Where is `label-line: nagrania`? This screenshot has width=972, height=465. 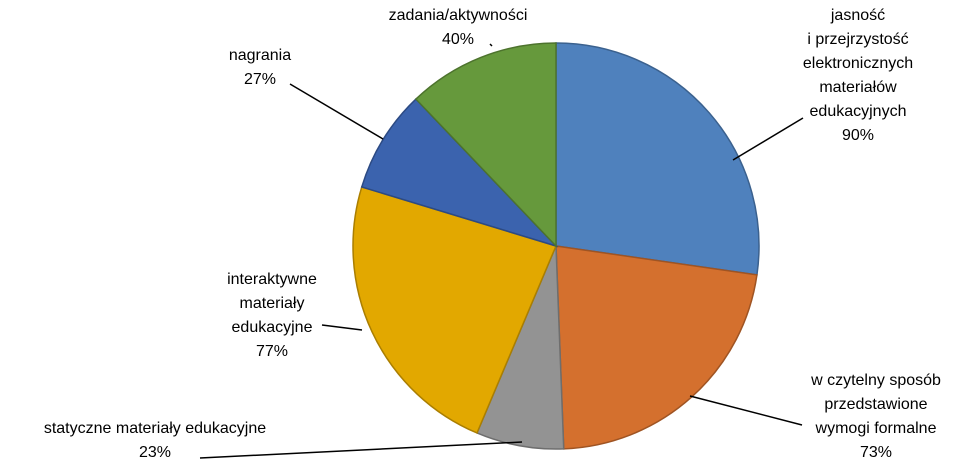
label-line: nagrania is located at coordinates (260, 55).